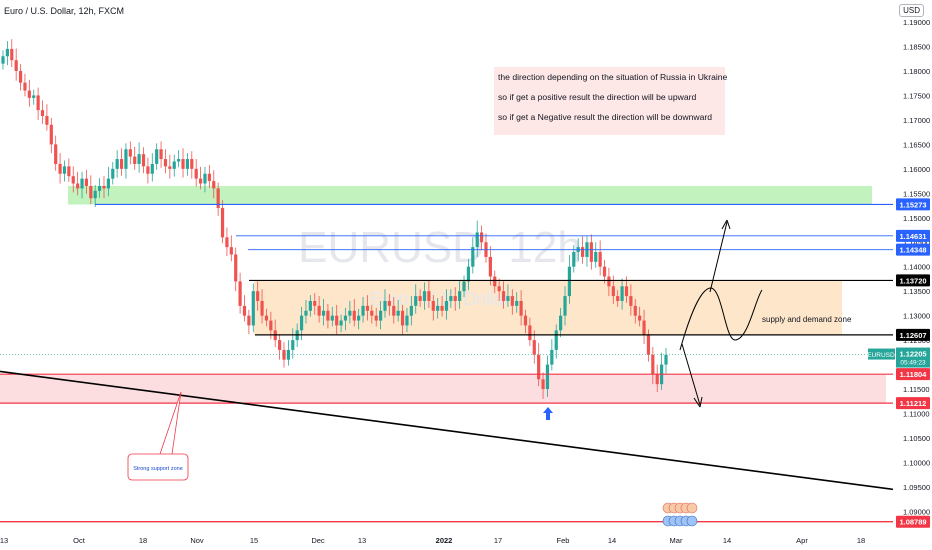 The image size is (932, 550). What do you see at coordinates (692, 508) in the screenshot?
I see `event-flag-icon` at bounding box center [692, 508].